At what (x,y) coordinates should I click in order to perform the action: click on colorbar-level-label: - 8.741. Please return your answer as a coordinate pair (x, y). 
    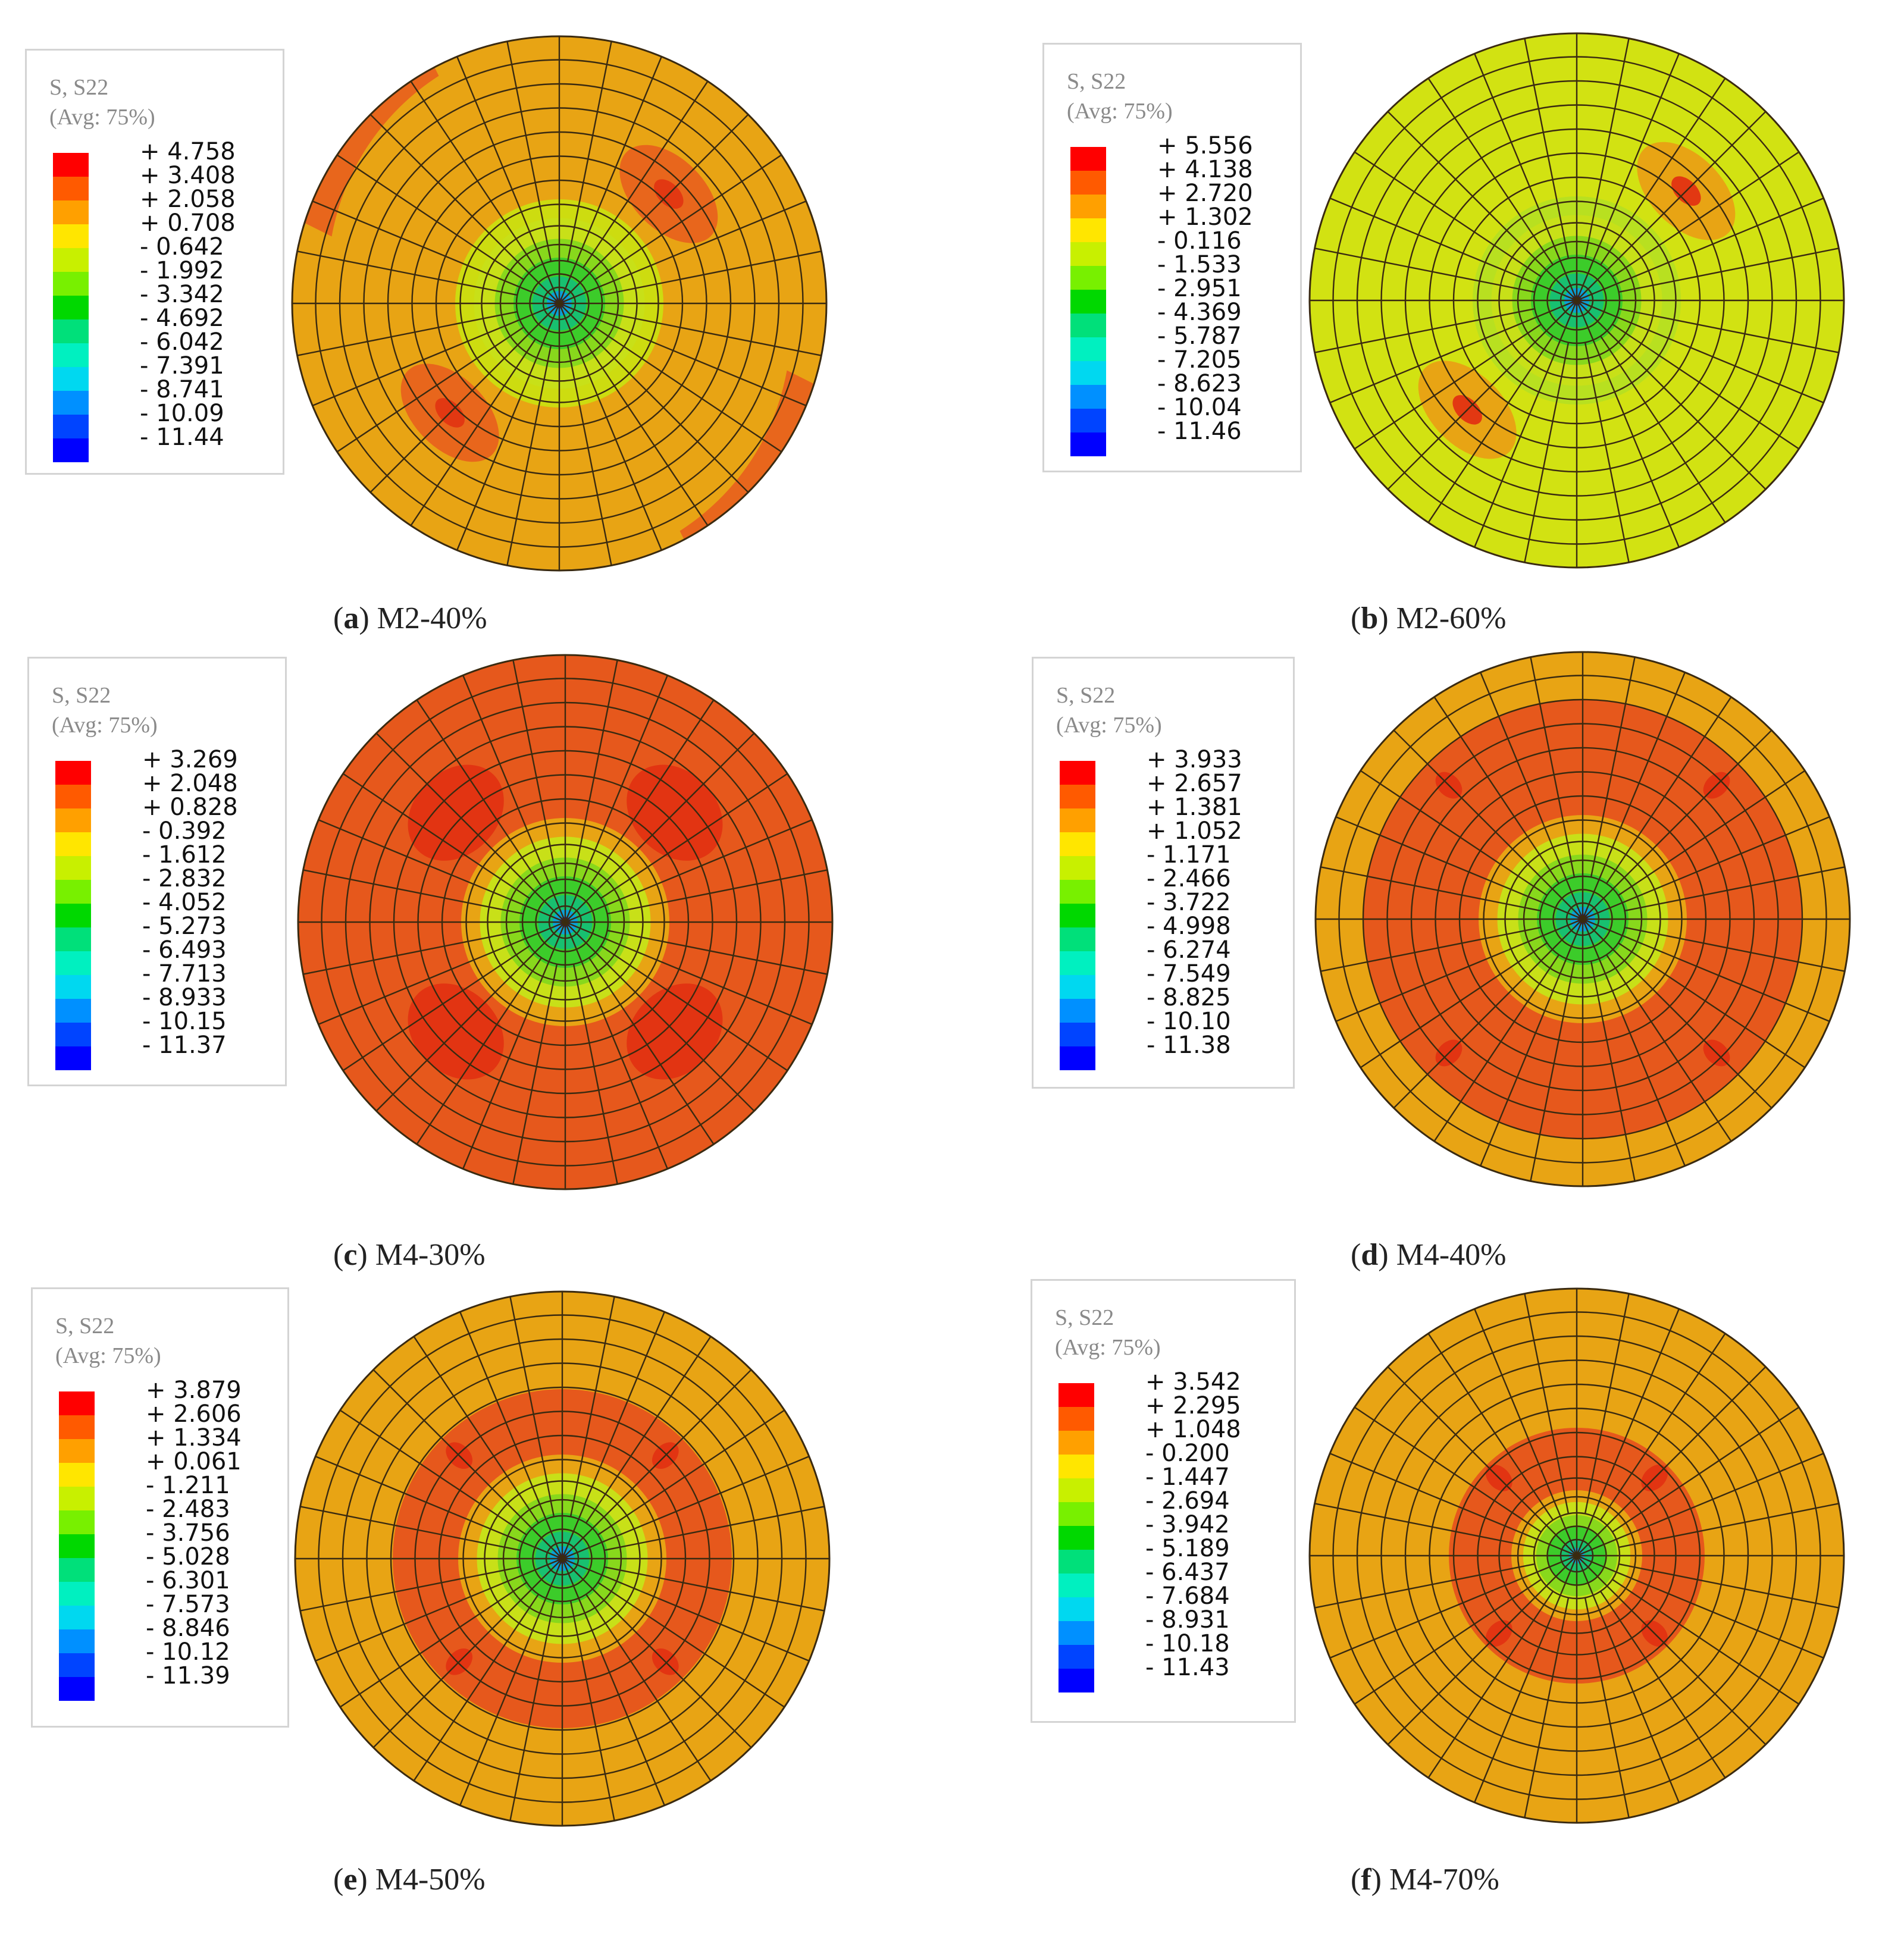
    Looking at the image, I should click on (182, 389).